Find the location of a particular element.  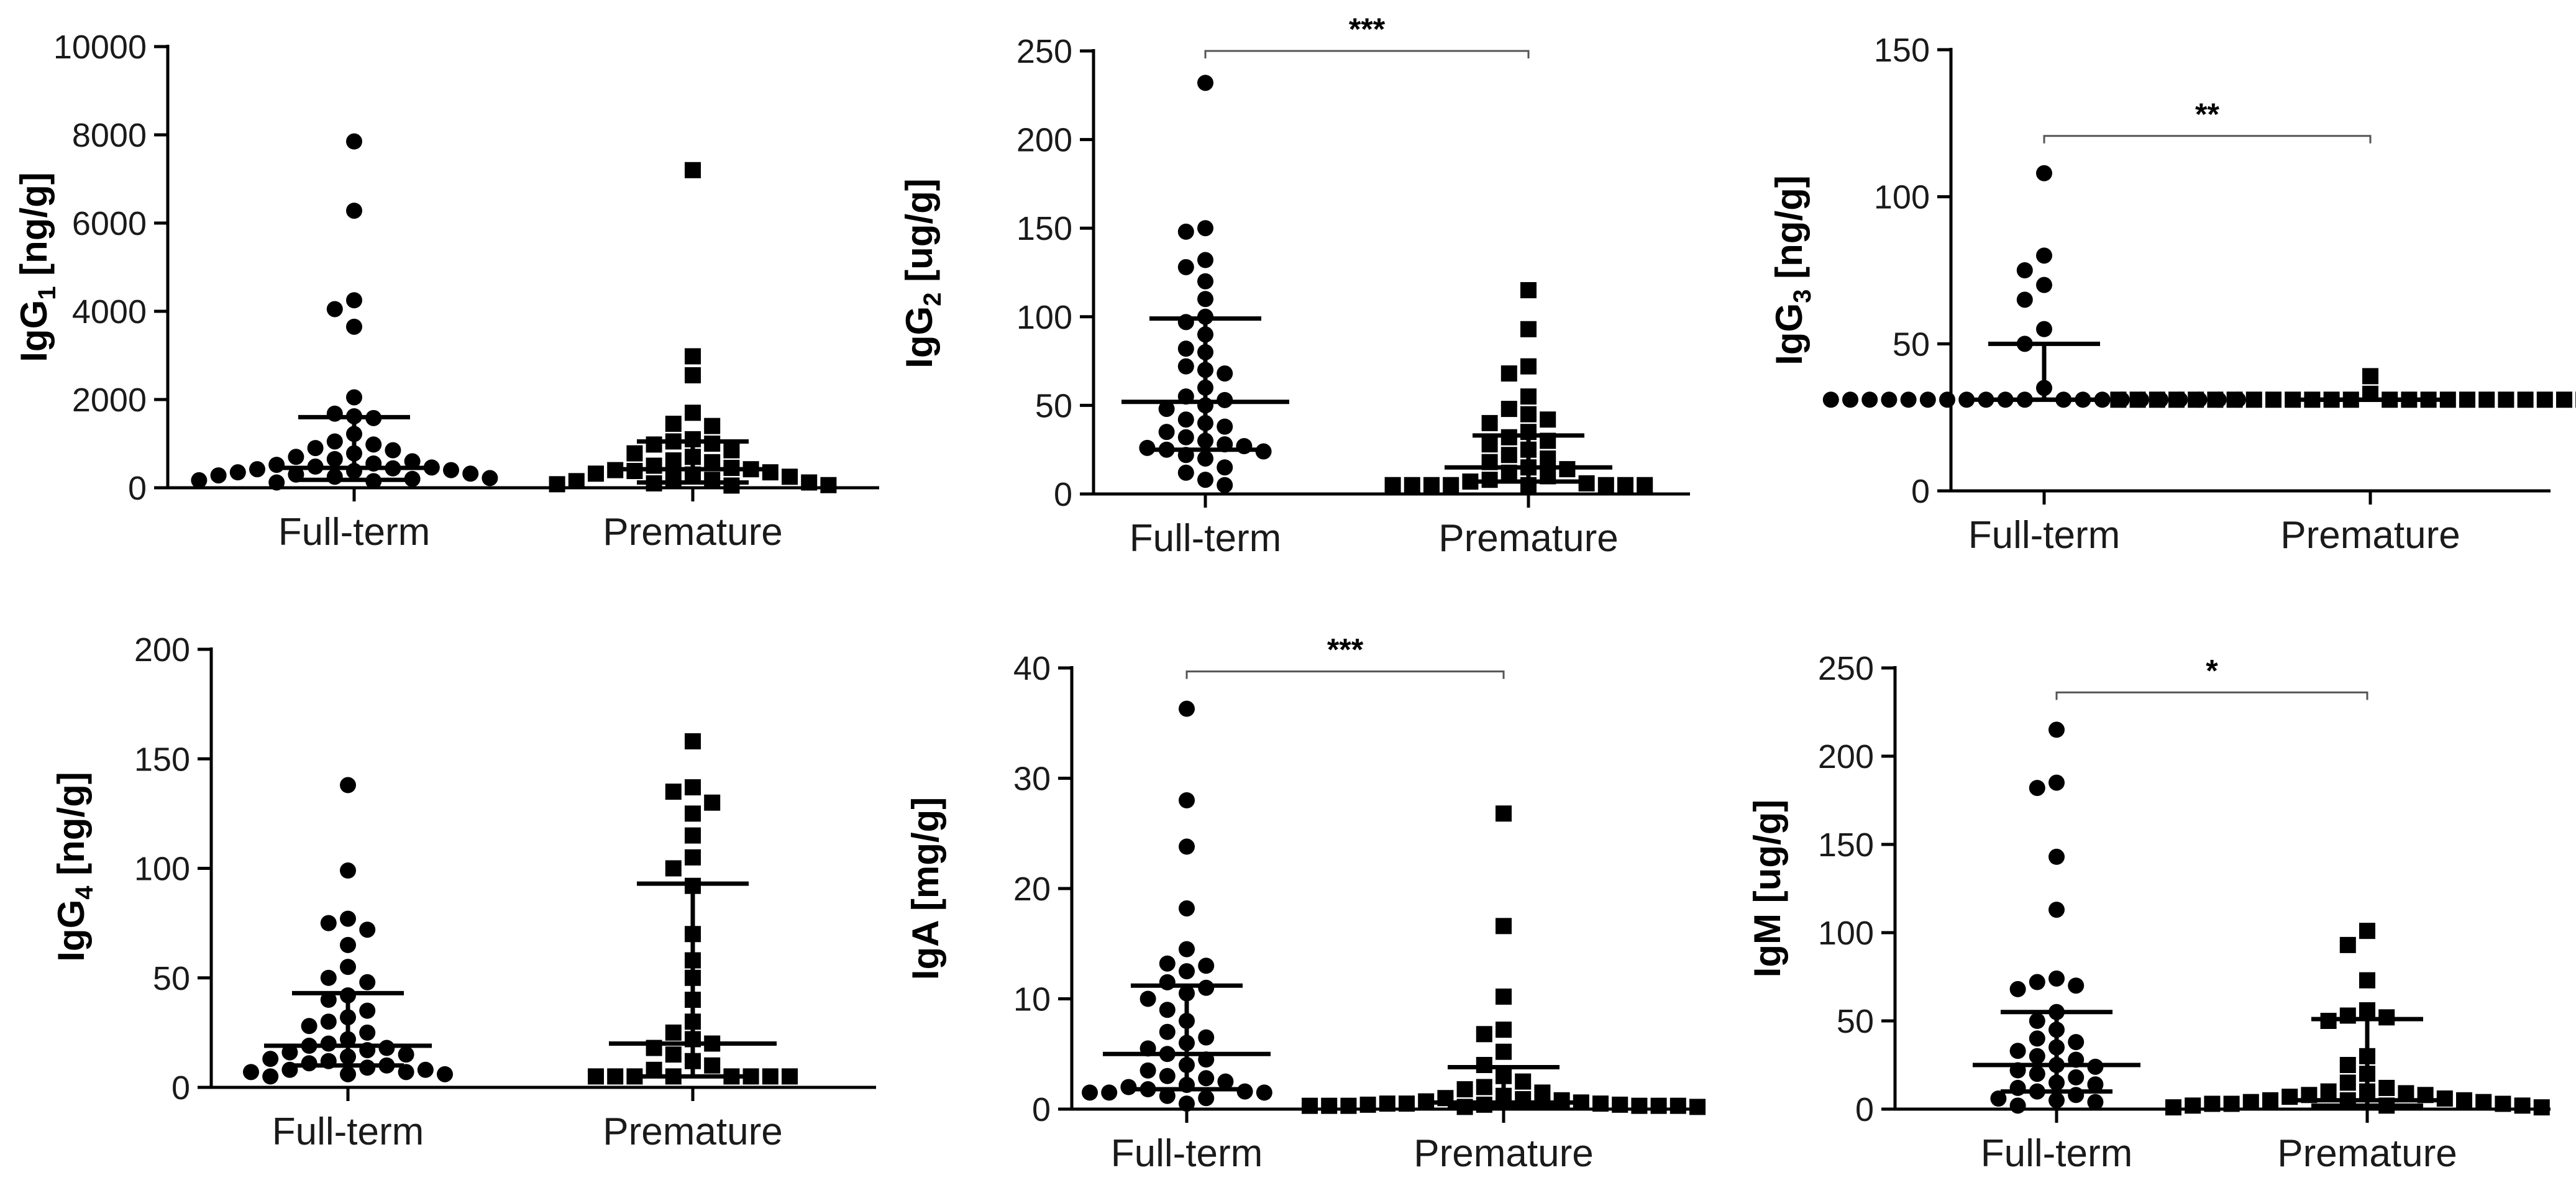

y-tick-label: 2000 is located at coordinates (109, 400).